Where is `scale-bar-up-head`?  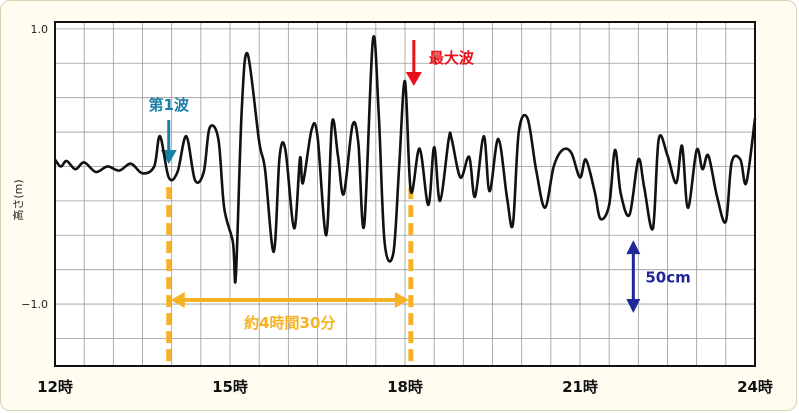 scale-bar-up-head is located at coordinates (633, 247).